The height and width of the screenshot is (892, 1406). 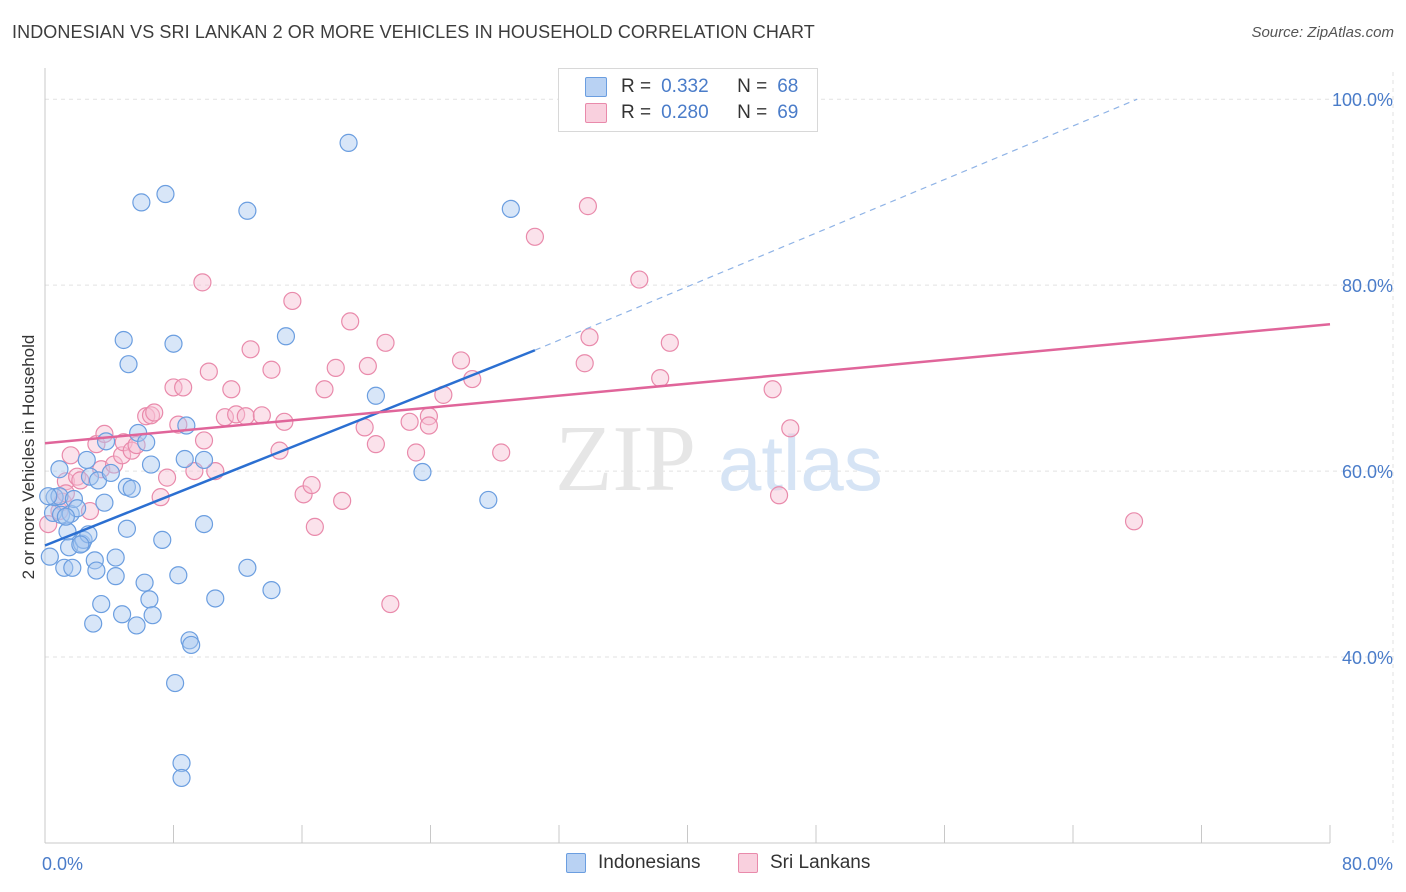 I want to click on legend: R = 0.332 N = 68 R = 0.280 N = 69, so click(x=688, y=100).